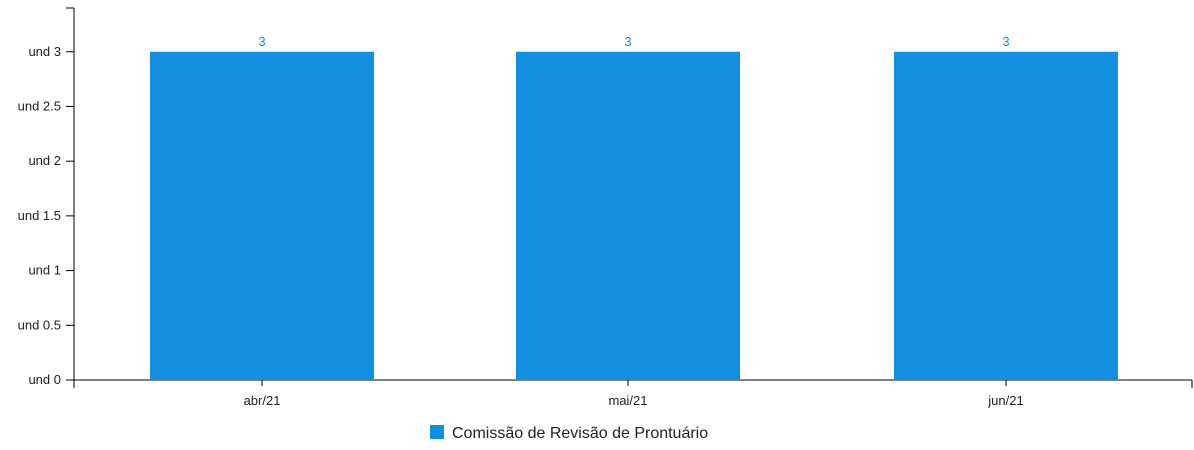  What do you see at coordinates (627, 400) in the screenshot?
I see `x-tick-label: mai/21` at bounding box center [627, 400].